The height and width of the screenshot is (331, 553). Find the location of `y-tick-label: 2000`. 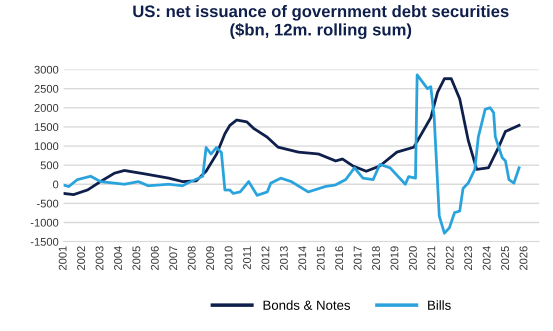

y-tick-label: 2000 is located at coordinates (46, 108).